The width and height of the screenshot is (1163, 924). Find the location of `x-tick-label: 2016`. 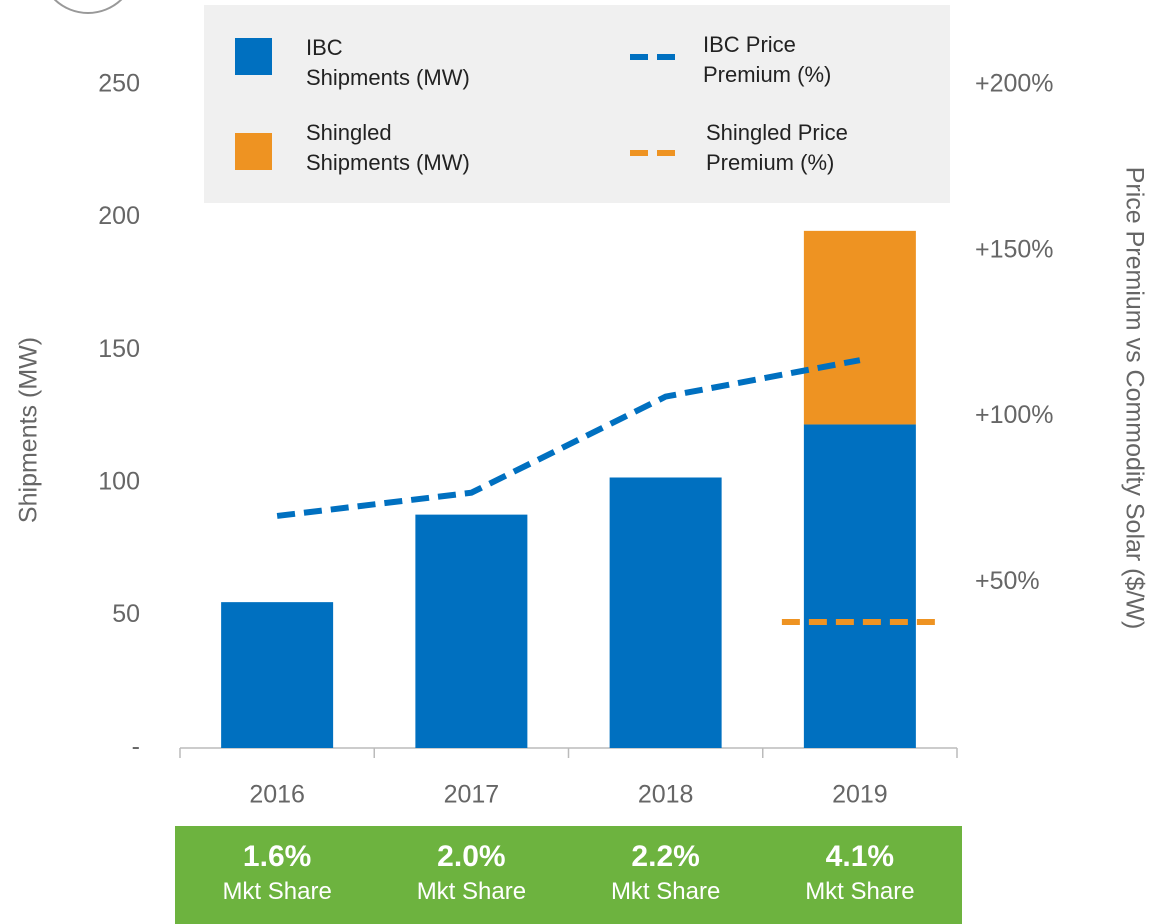

x-tick-label: 2016 is located at coordinates (277, 795).